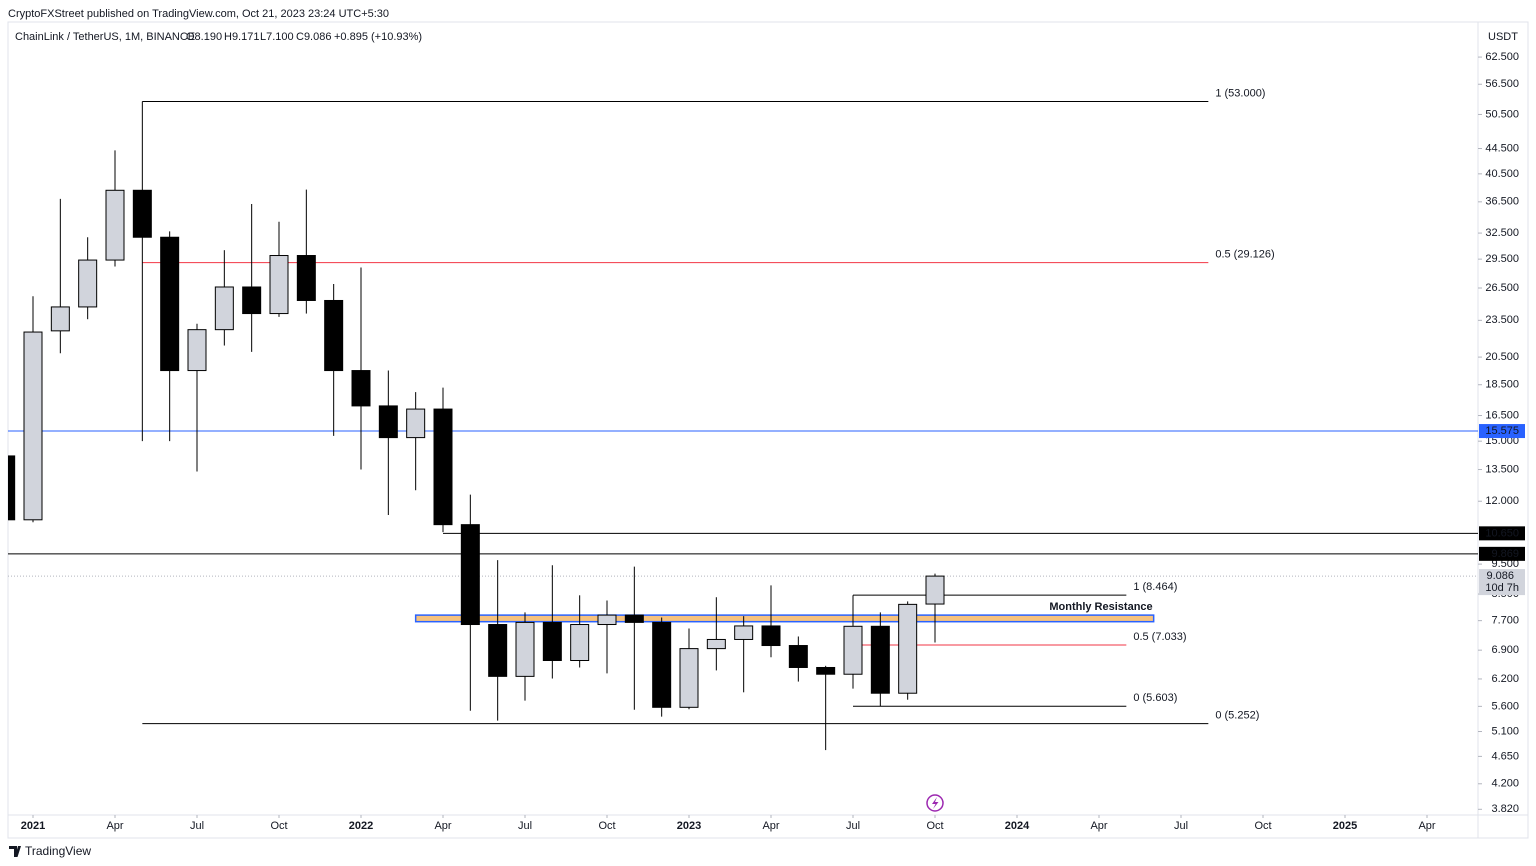 This screenshot has width=1536, height=866. I want to click on y-tick-label: 6.200, so click(1505, 679).